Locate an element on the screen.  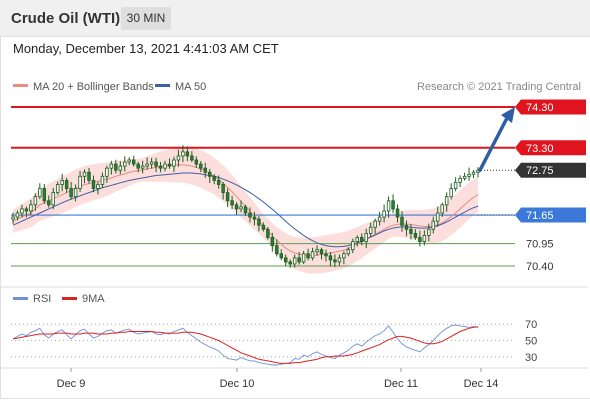
rsi-tick-label: 30 is located at coordinates (531, 358).